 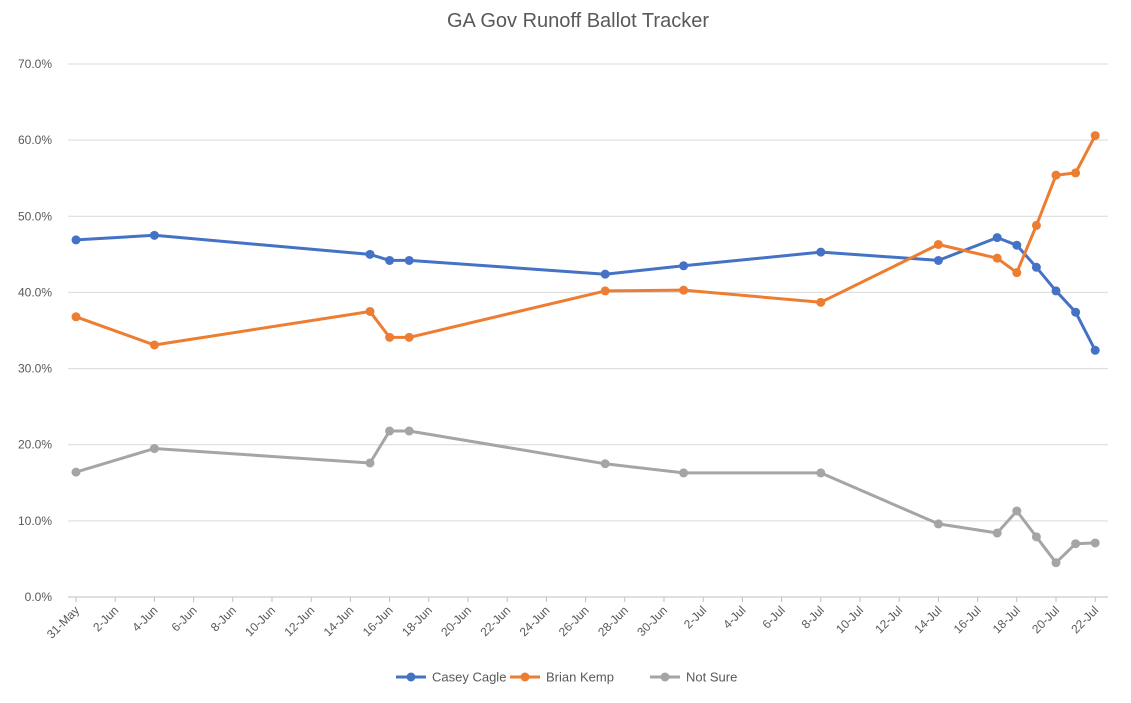 I want to click on legend-item-brian-kemp: Brian Kemp, so click(x=562, y=677).